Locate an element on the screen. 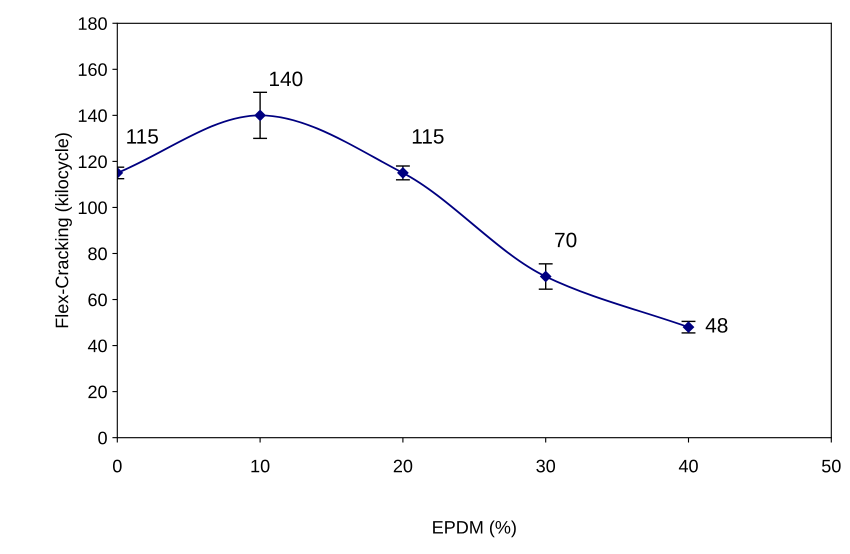 This screenshot has width=850, height=554. data-label: 48 is located at coordinates (717, 325).